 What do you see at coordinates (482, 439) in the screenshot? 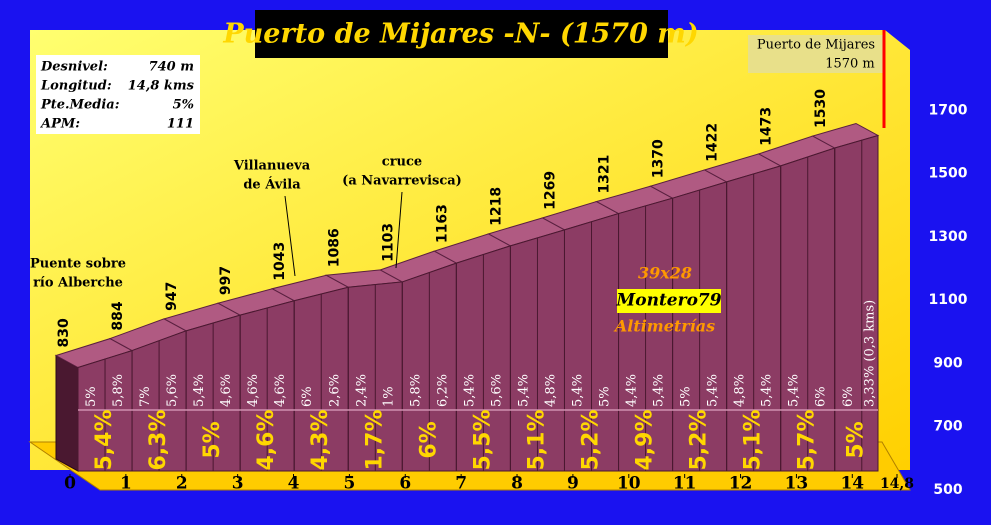
I see `km-gradient: 5,5%` at bounding box center [482, 439].